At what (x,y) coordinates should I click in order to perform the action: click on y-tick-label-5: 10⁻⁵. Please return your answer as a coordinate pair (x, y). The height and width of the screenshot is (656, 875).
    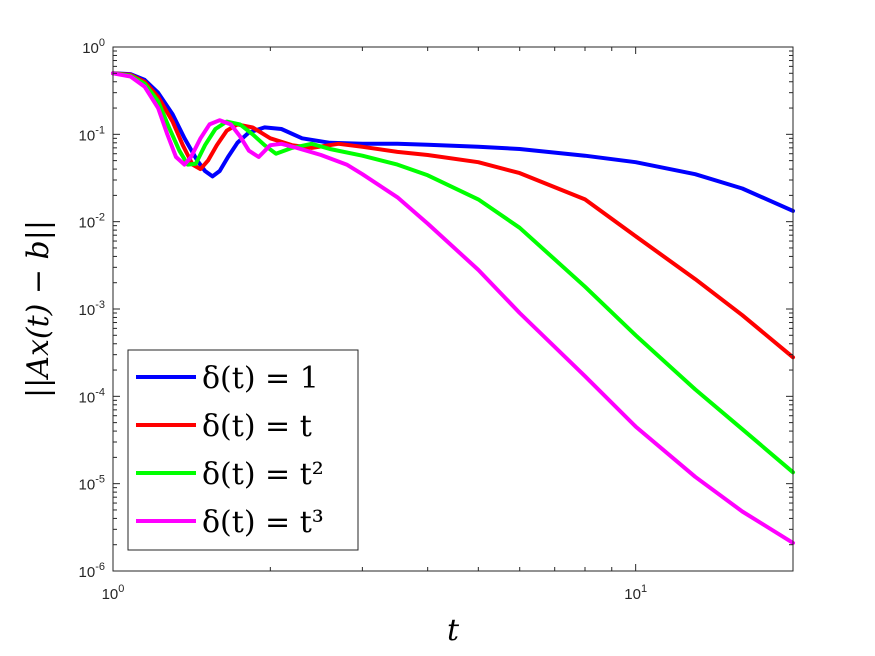
    Looking at the image, I should click on (92, 484).